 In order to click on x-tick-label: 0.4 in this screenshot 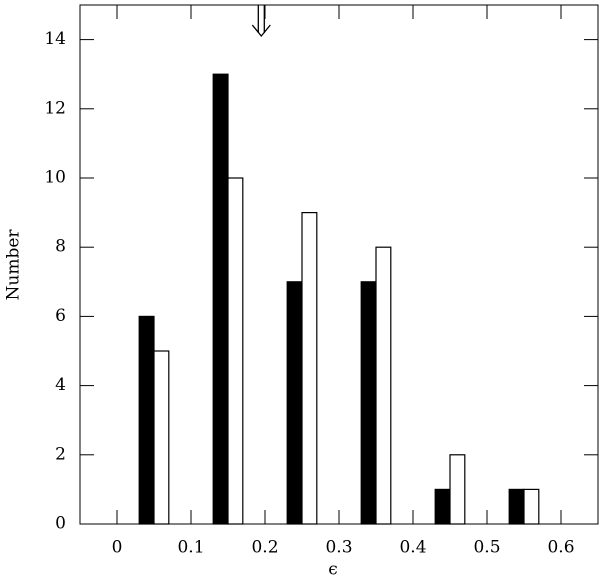, I will do `click(412, 548)`.